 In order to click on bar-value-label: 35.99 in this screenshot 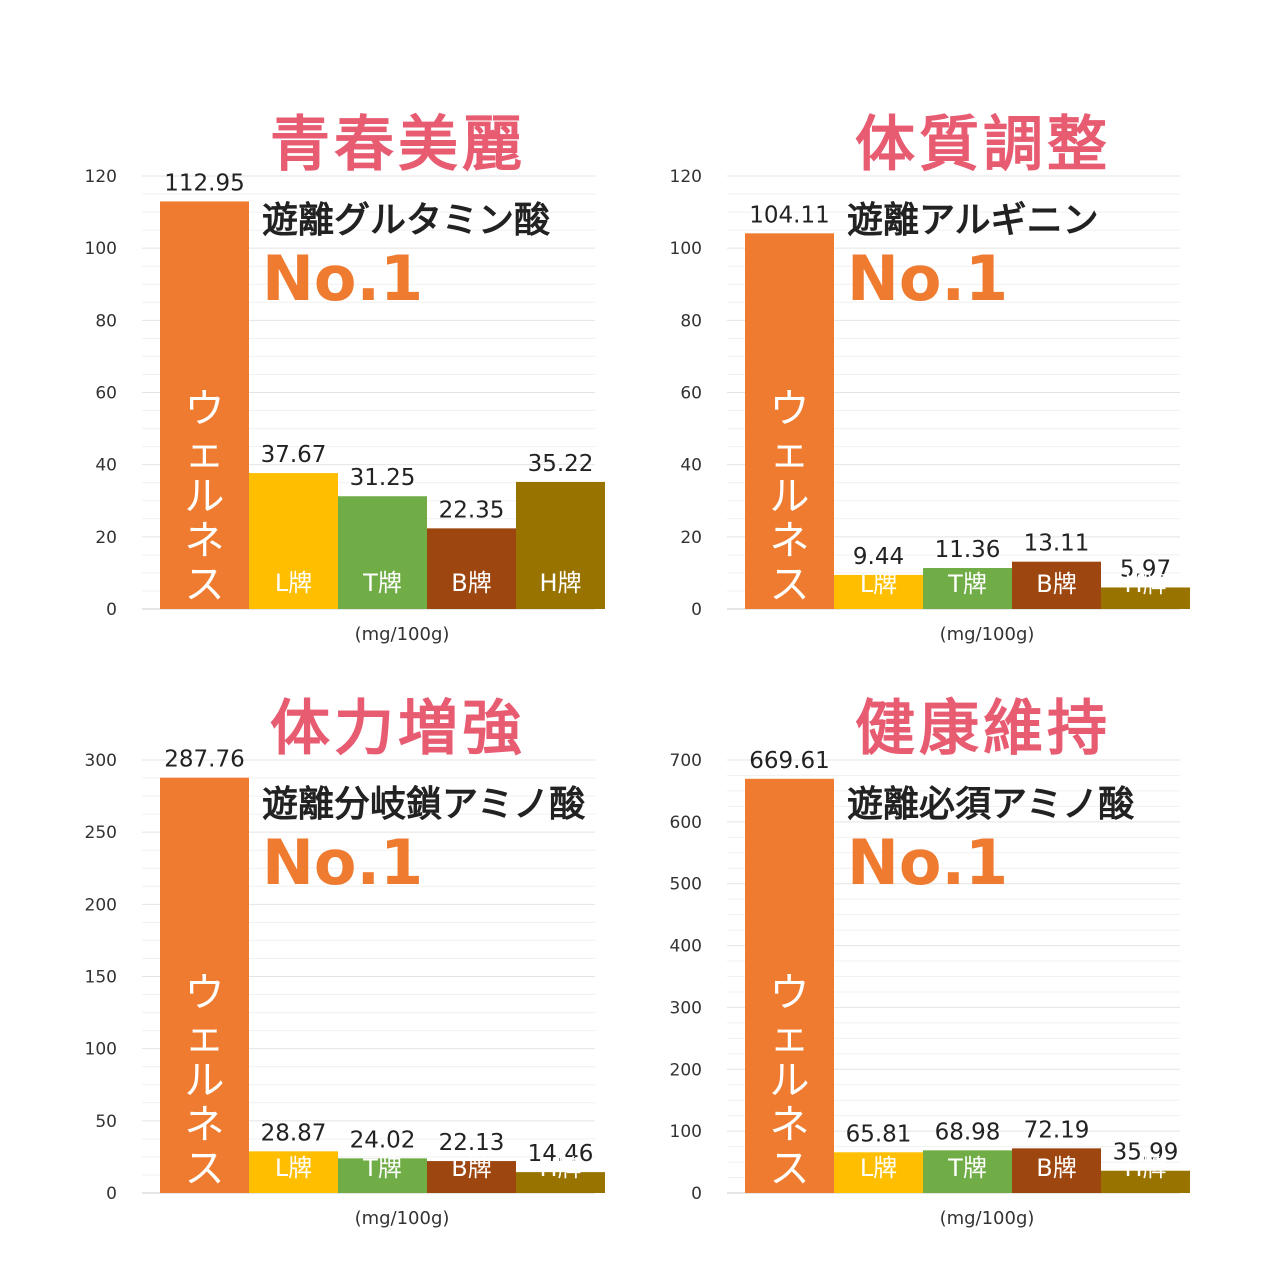, I will do `click(1146, 1153)`.